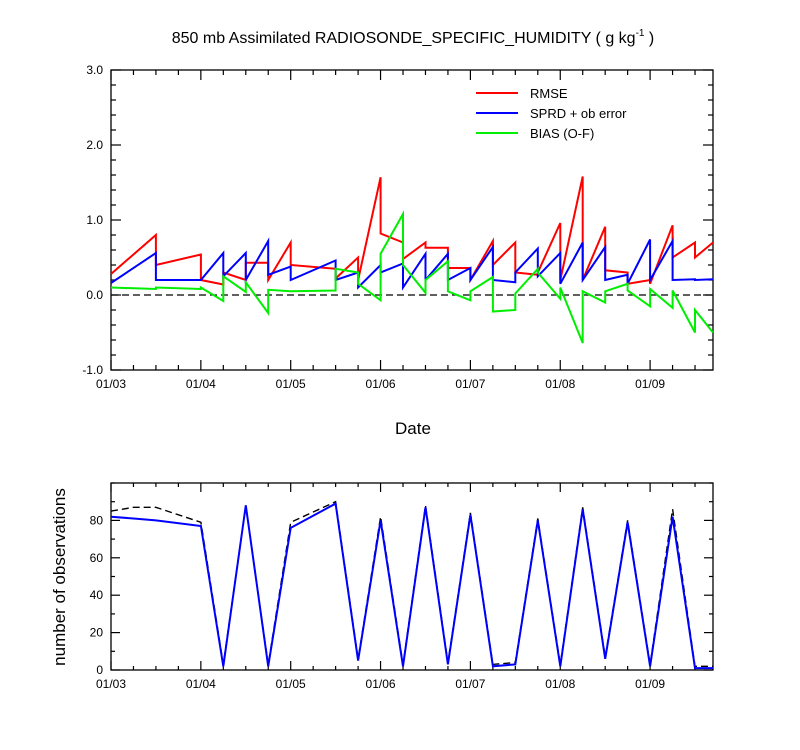 The image size is (800, 750). I want to click on y-tick-label: 0, so click(99, 670).